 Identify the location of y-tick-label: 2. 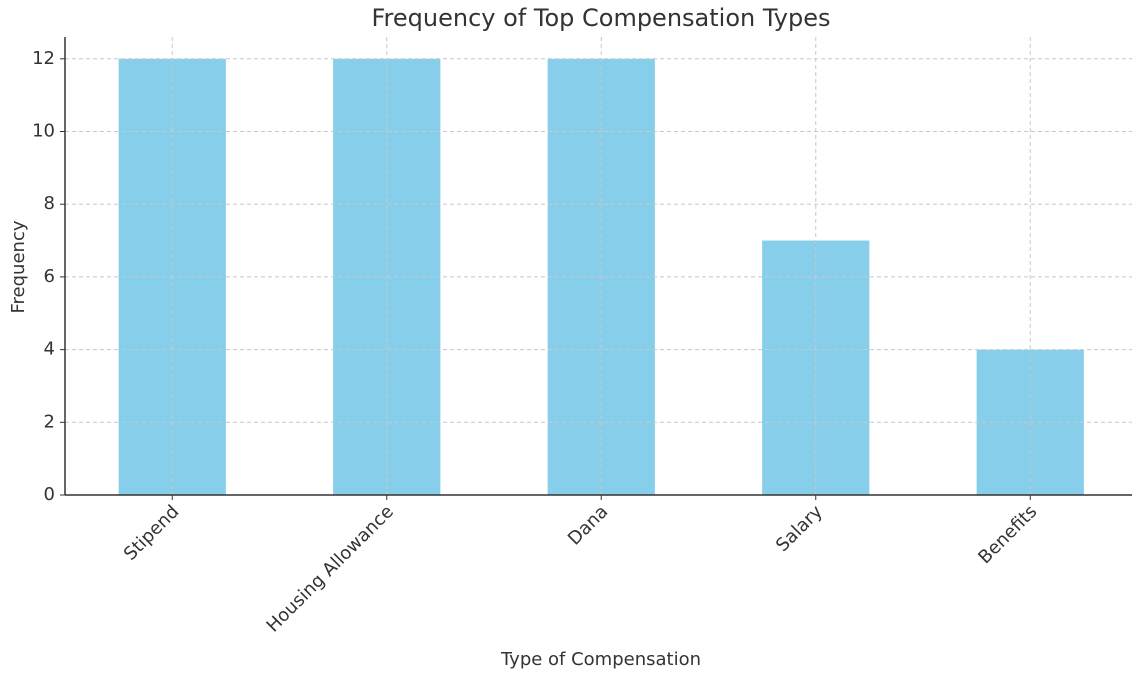
(49, 421).